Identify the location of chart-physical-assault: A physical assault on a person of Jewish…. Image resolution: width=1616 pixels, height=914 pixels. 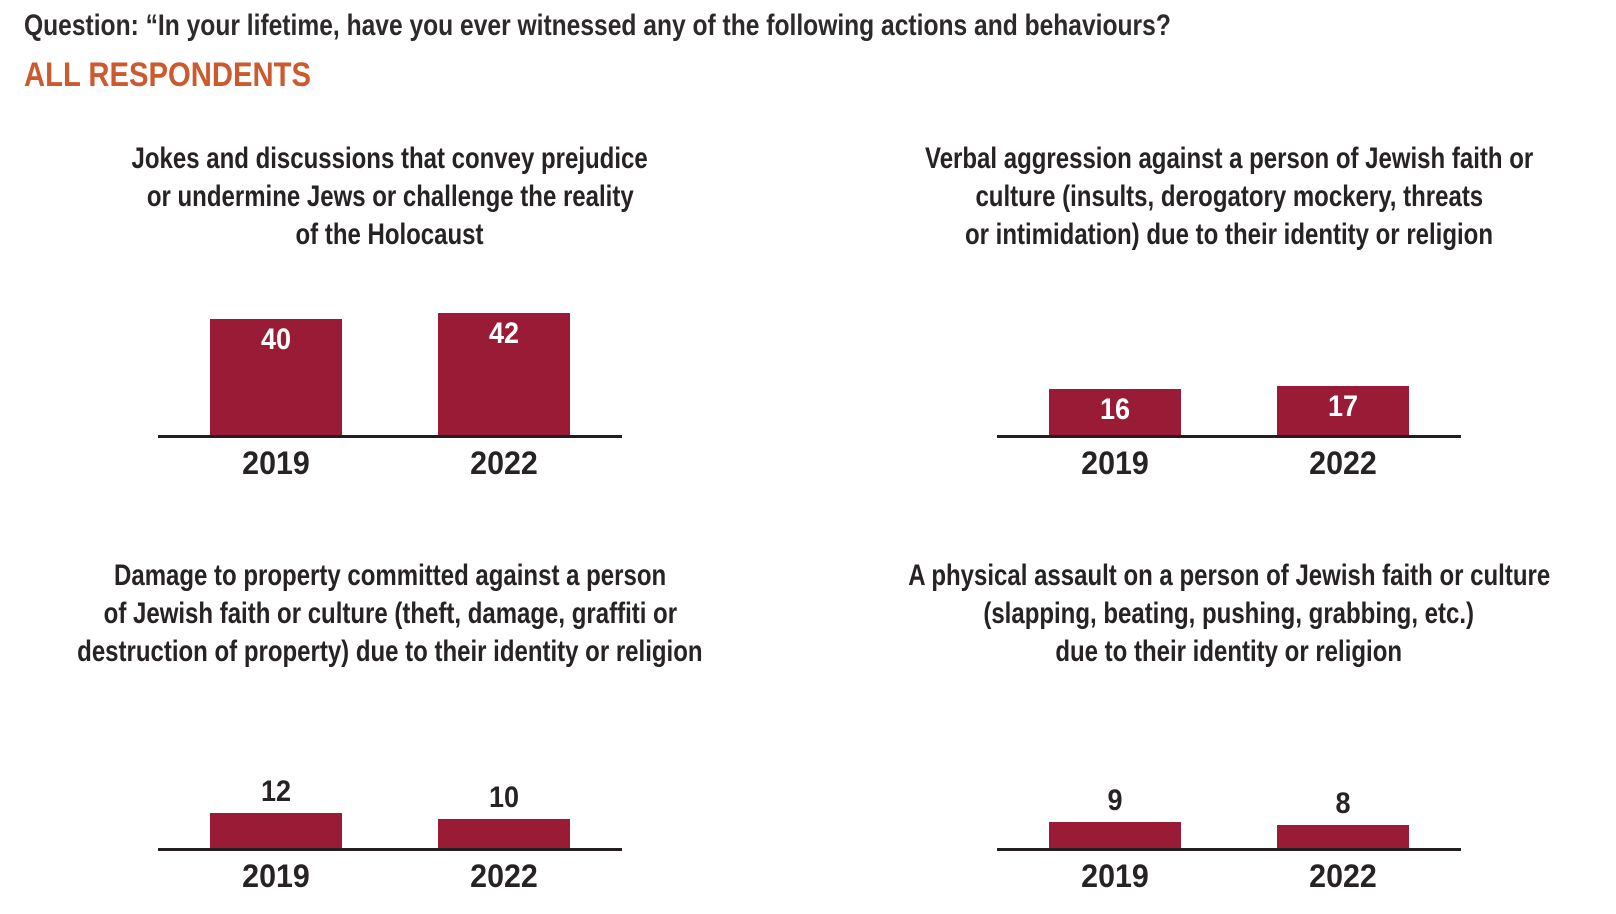
(1229, 726).